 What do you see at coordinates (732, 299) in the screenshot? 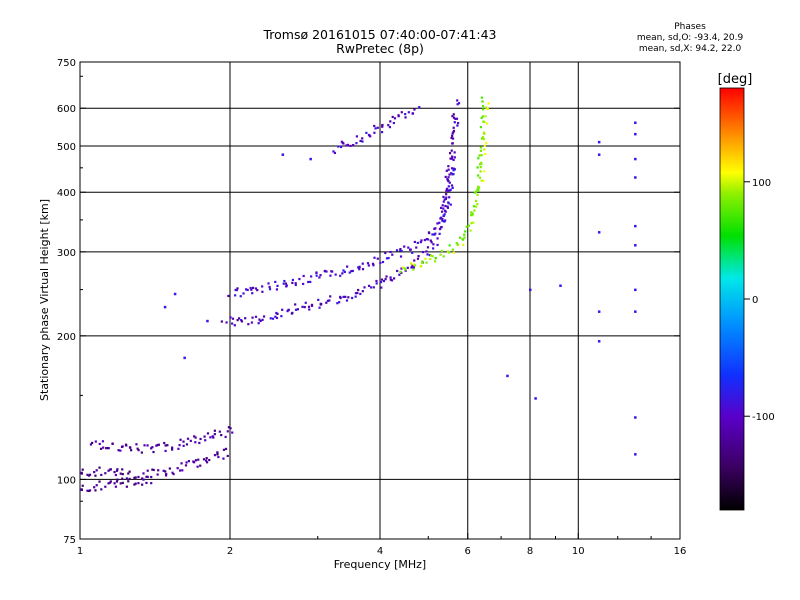
I see `colorbar` at bounding box center [732, 299].